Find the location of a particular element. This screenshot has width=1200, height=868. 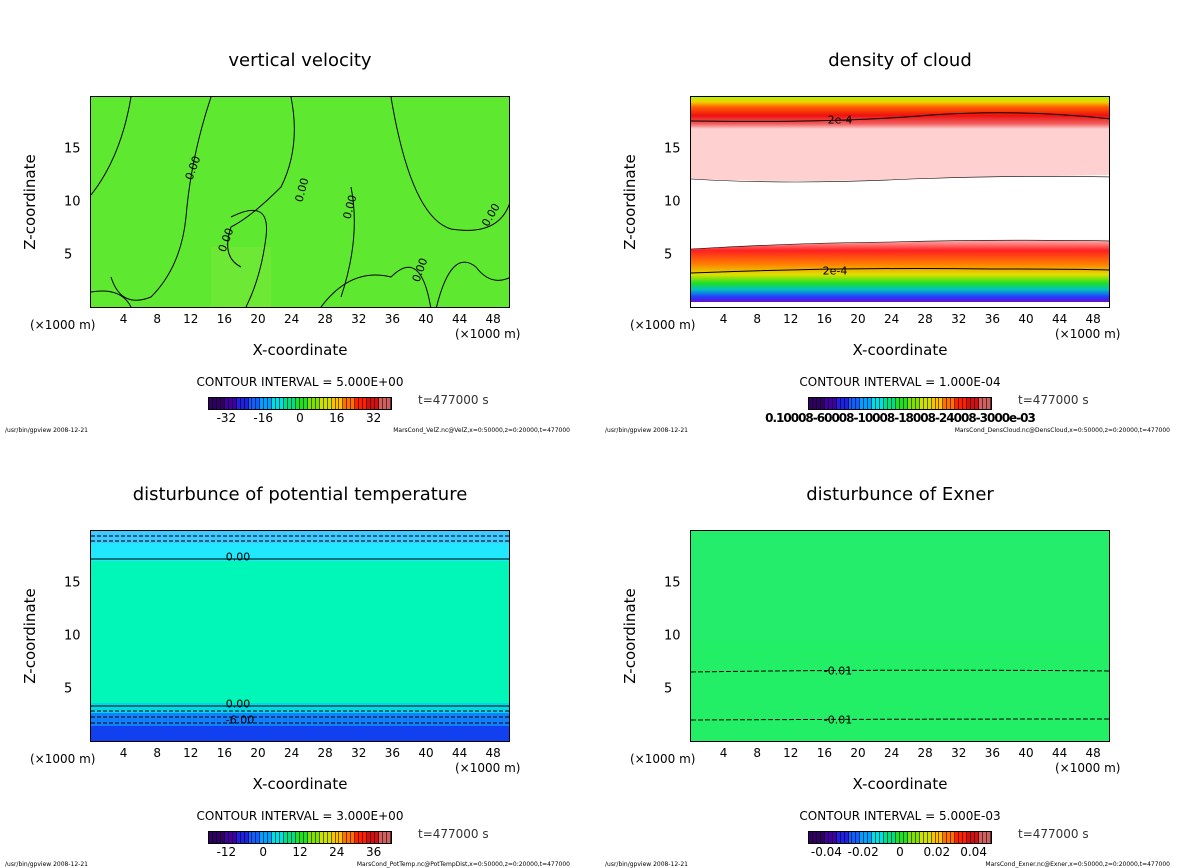

x-unit-right: (×1000 m) is located at coordinates (1088, 768).